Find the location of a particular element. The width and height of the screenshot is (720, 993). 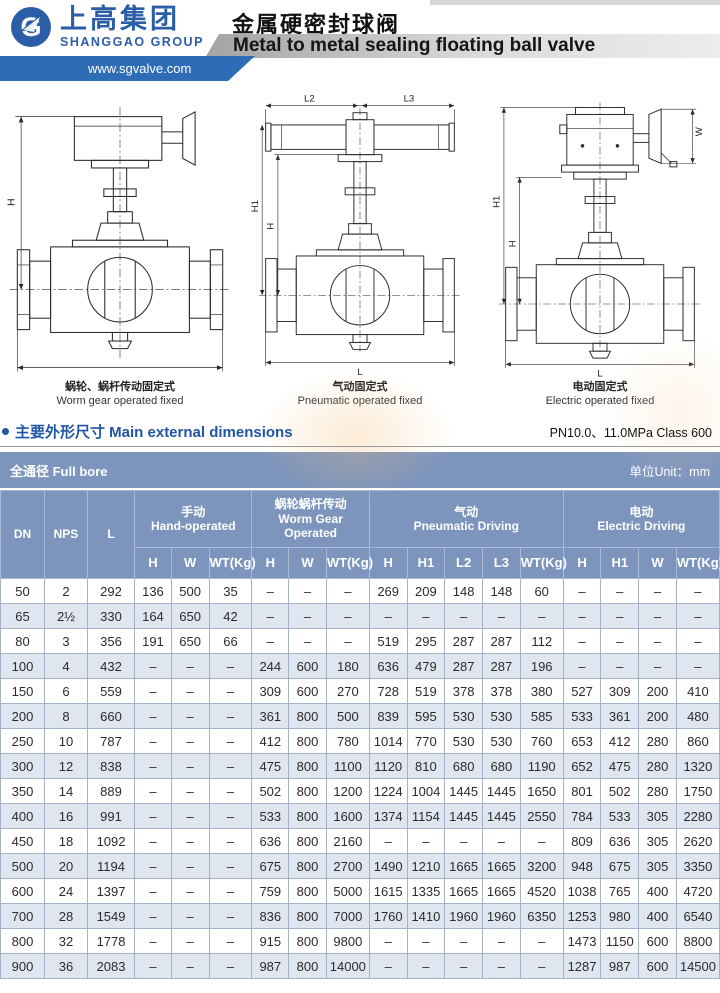

table-cell: 2½ is located at coordinates (66, 616).